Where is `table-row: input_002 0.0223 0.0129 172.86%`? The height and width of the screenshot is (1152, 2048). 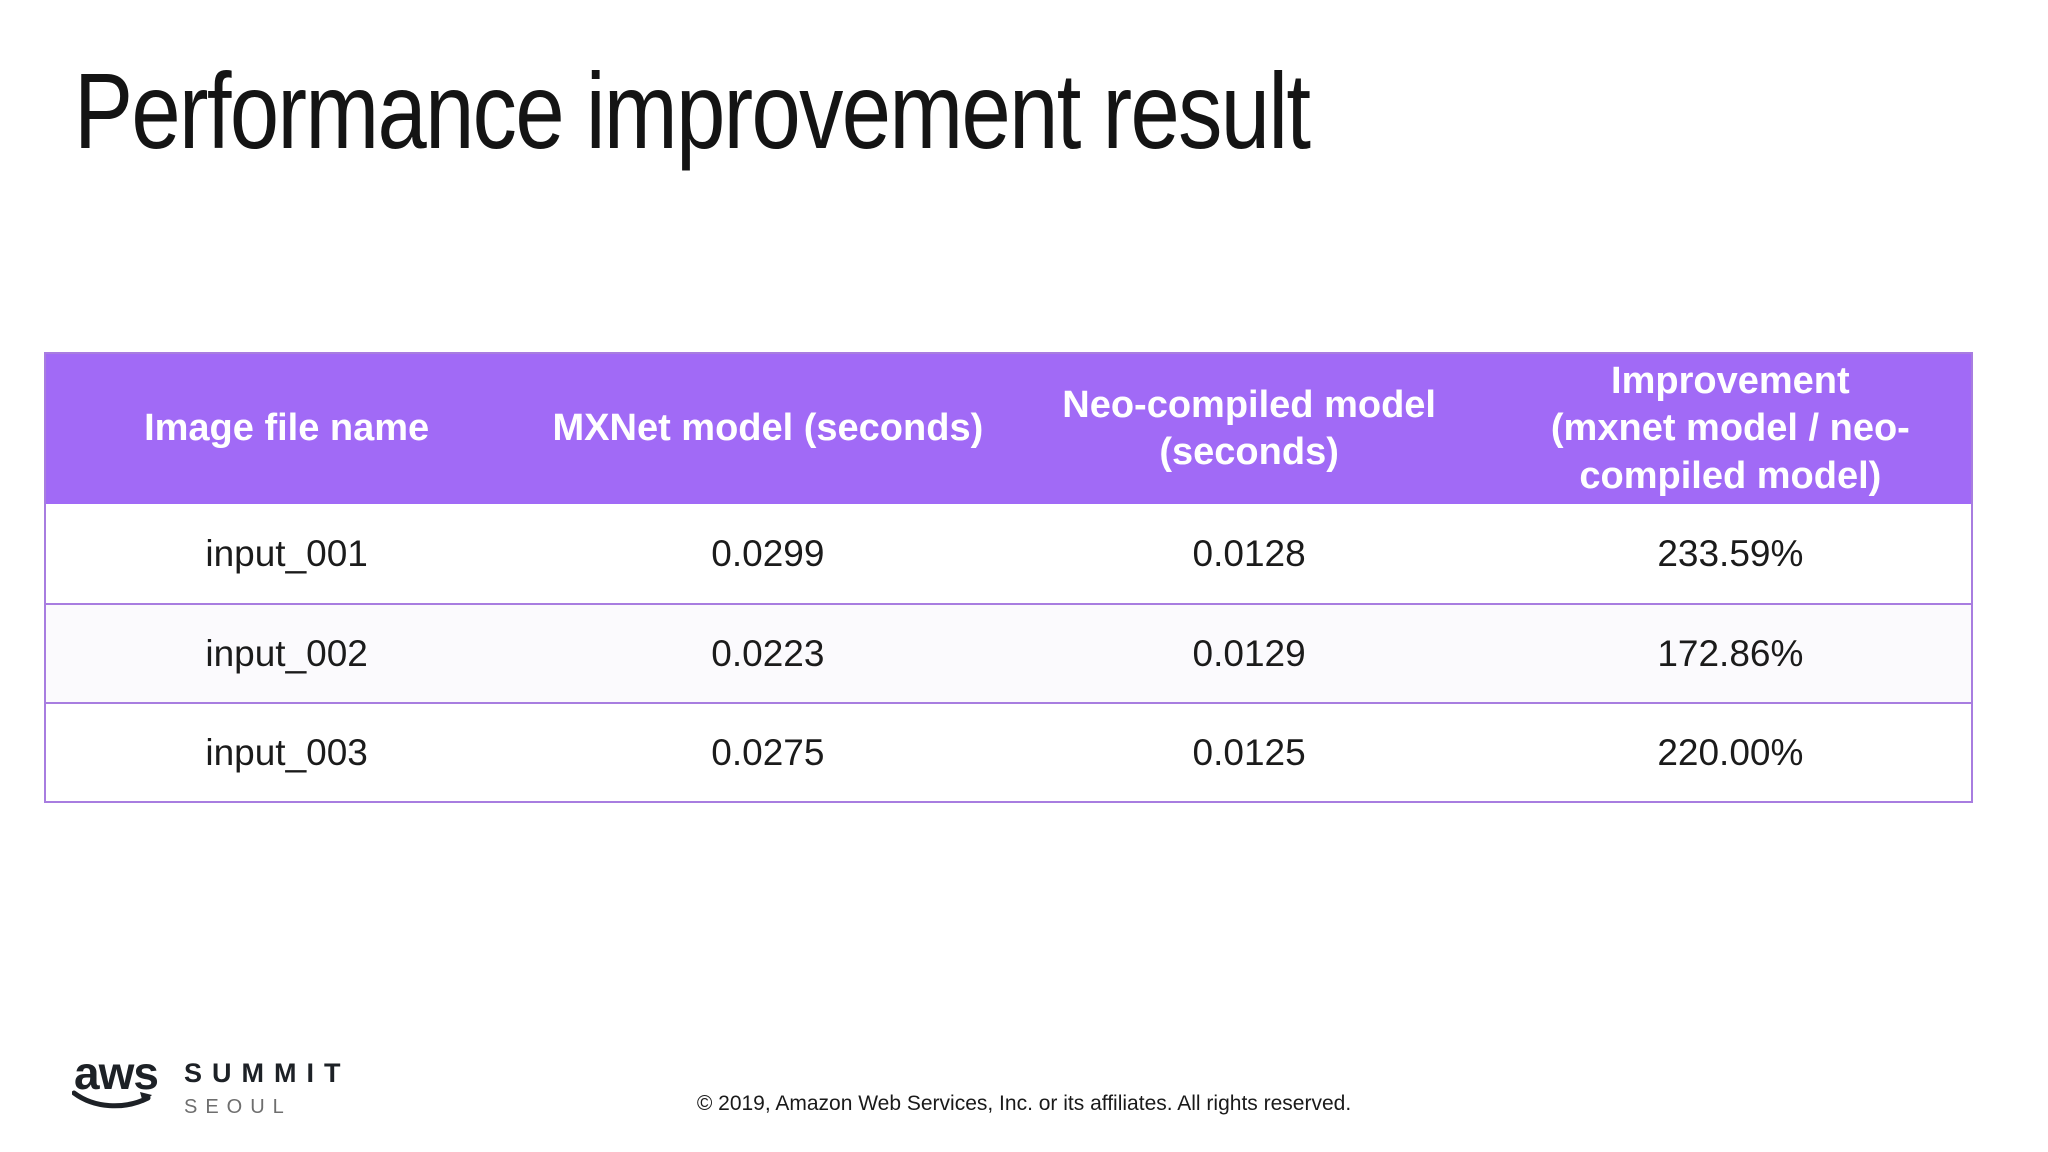 table-row: input_002 0.0223 0.0129 172.86% is located at coordinates (1008, 652).